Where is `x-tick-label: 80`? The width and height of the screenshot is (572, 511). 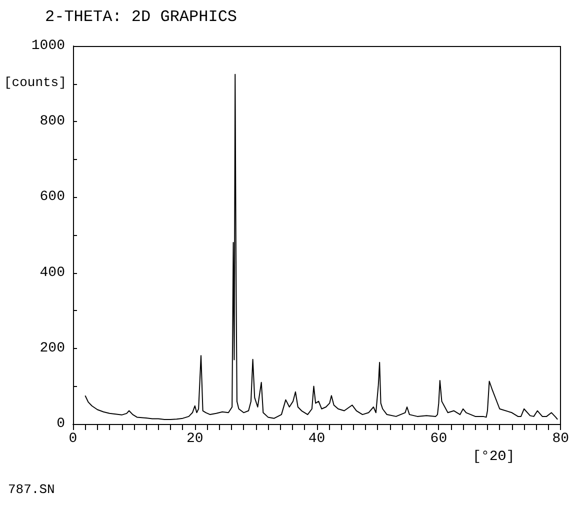 x-tick-label: 80 is located at coordinates (561, 439).